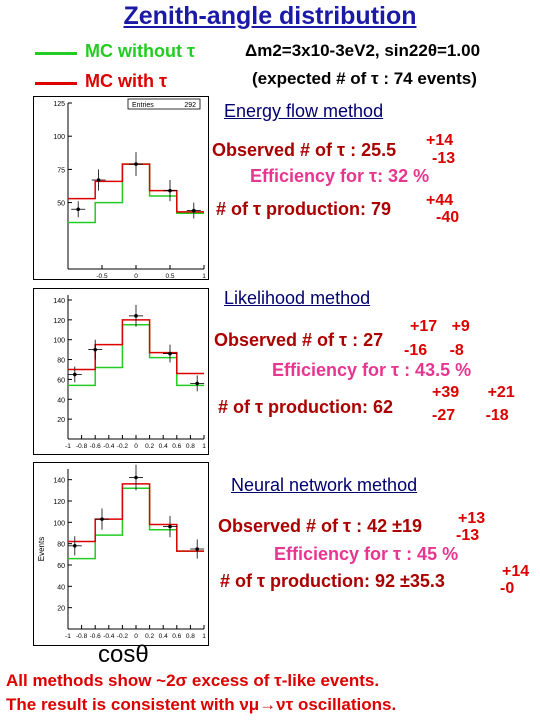 The width and height of the screenshot is (540, 720). What do you see at coordinates (297, 298) in the screenshot?
I see `method-title-likelihood: Likelihood method` at bounding box center [297, 298].